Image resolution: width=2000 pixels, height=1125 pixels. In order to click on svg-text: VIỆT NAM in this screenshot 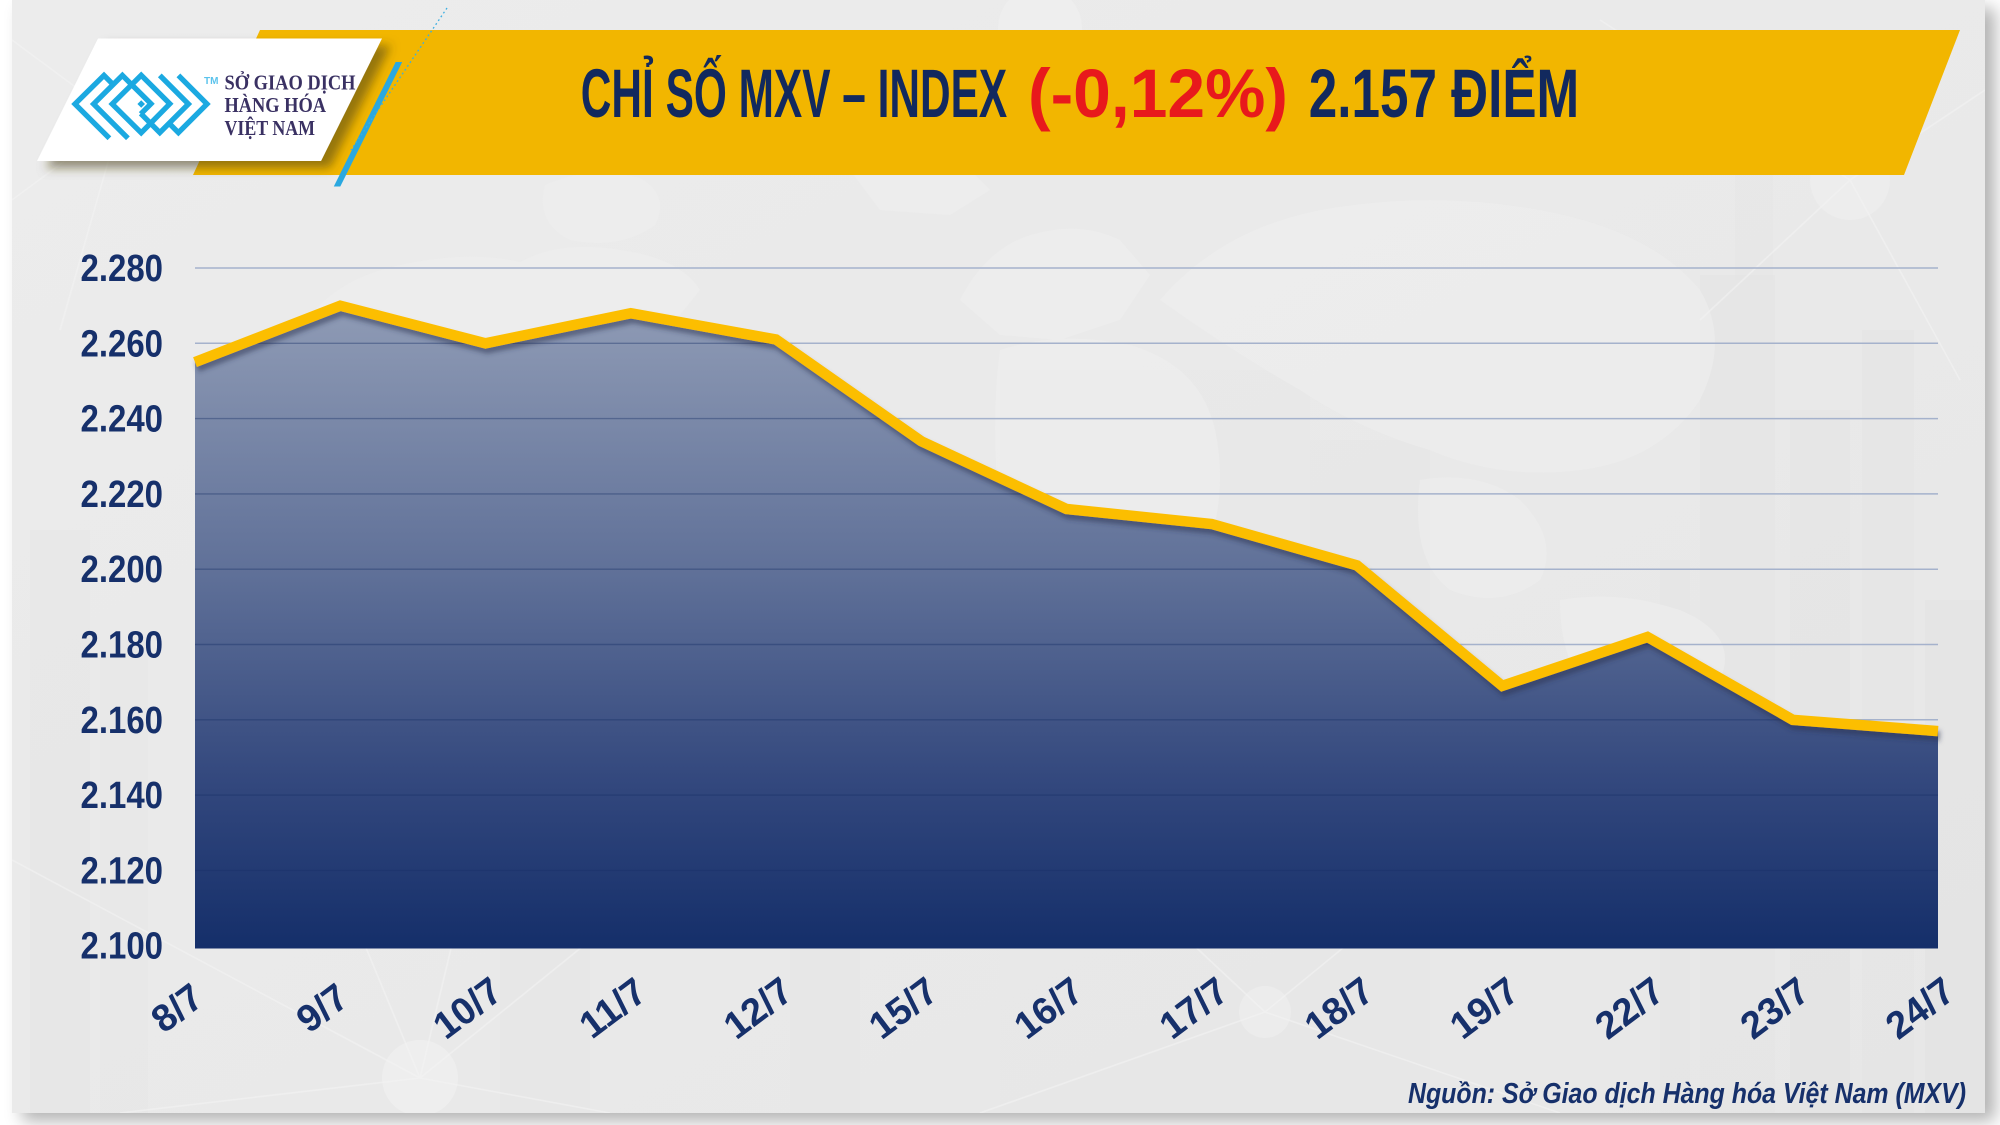, I will do `click(270, 128)`.